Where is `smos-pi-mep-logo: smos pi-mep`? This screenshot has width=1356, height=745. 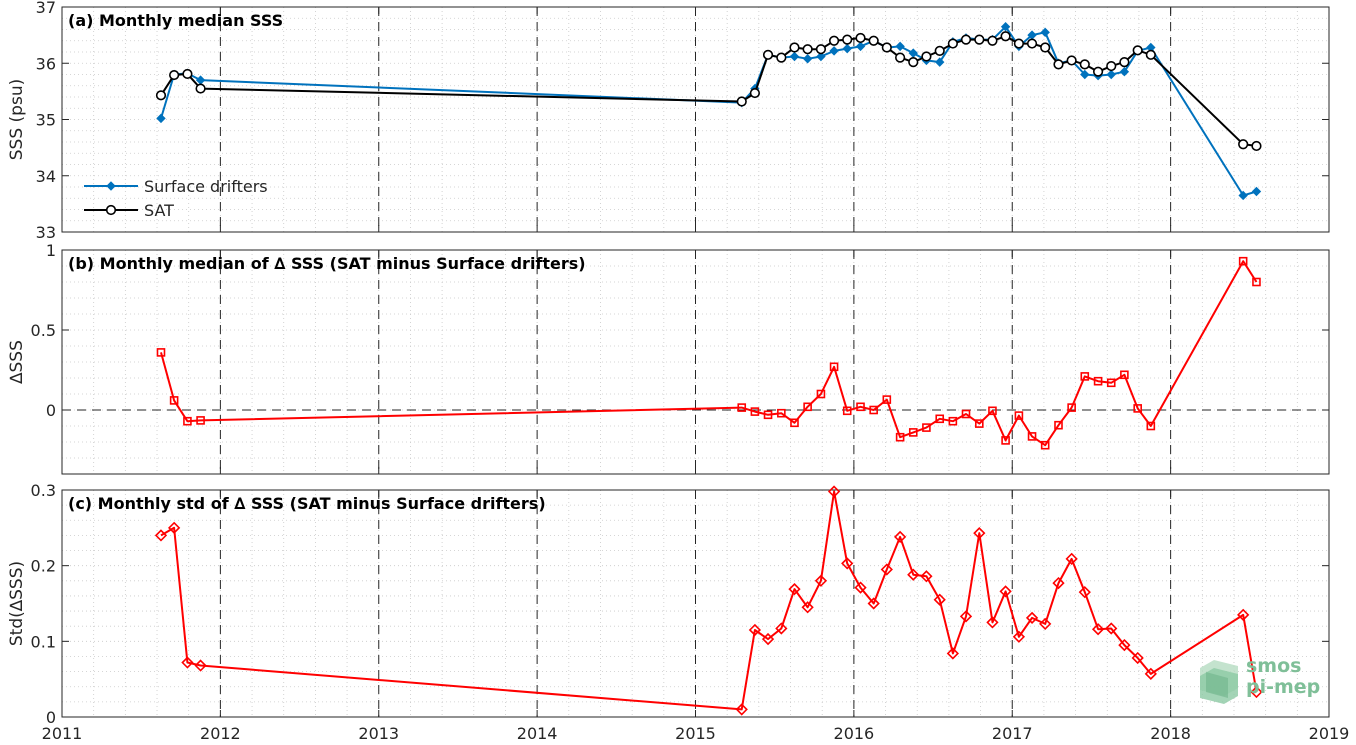 smos-pi-mep-logo: smos pi-mep is located at coordinates (1267, 680).